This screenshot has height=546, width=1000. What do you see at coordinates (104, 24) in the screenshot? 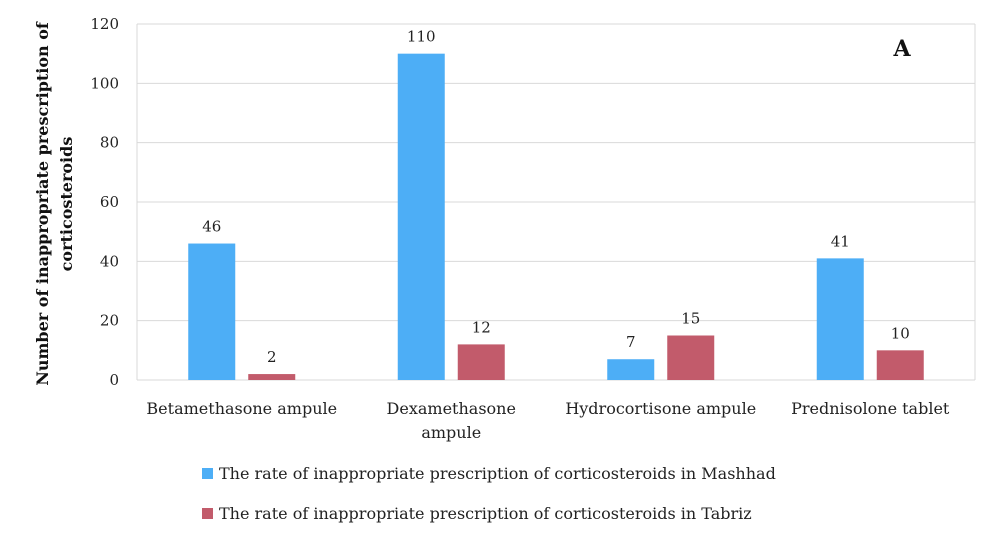
I see `y-tick-label: 120` at bounding box center [104, 24].